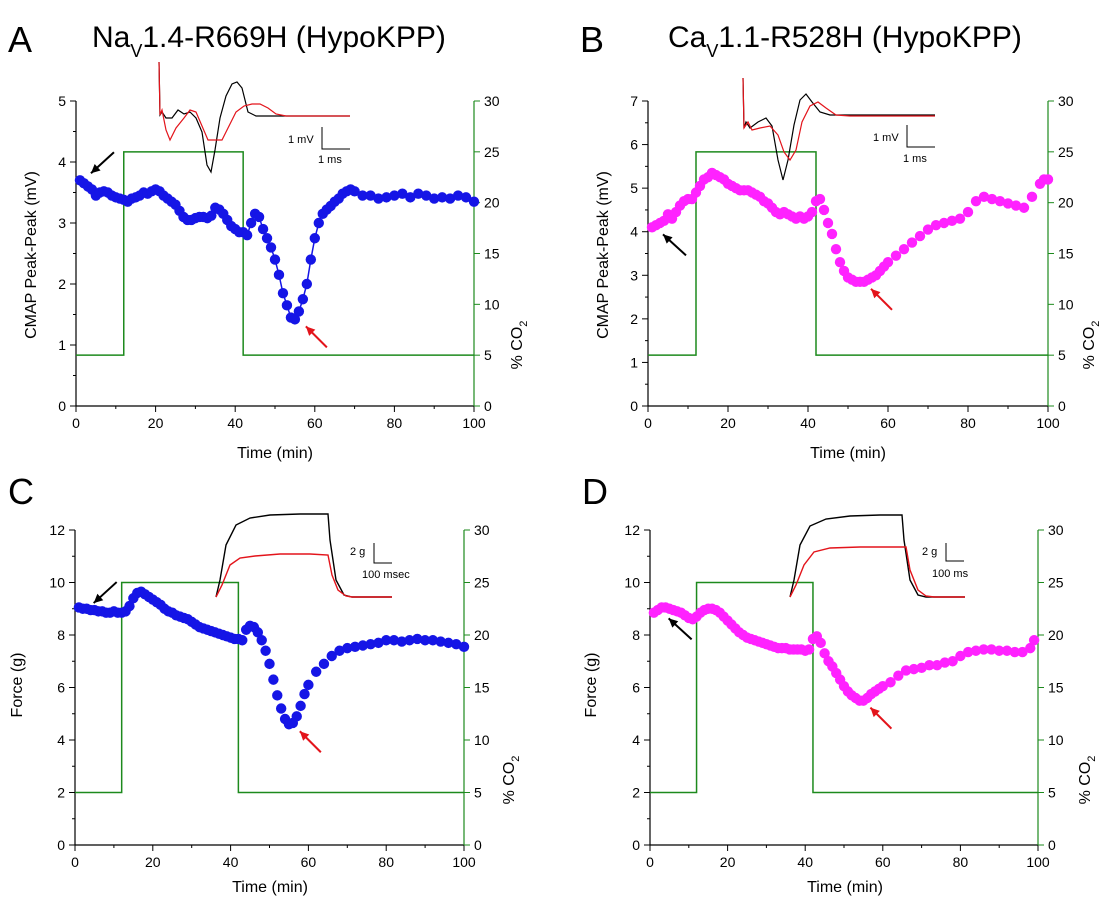  What do you see at coordinates (591, 685) in the screenshot?
I see `y-axis-title: Force (g)` at bounding box center [591, 685].